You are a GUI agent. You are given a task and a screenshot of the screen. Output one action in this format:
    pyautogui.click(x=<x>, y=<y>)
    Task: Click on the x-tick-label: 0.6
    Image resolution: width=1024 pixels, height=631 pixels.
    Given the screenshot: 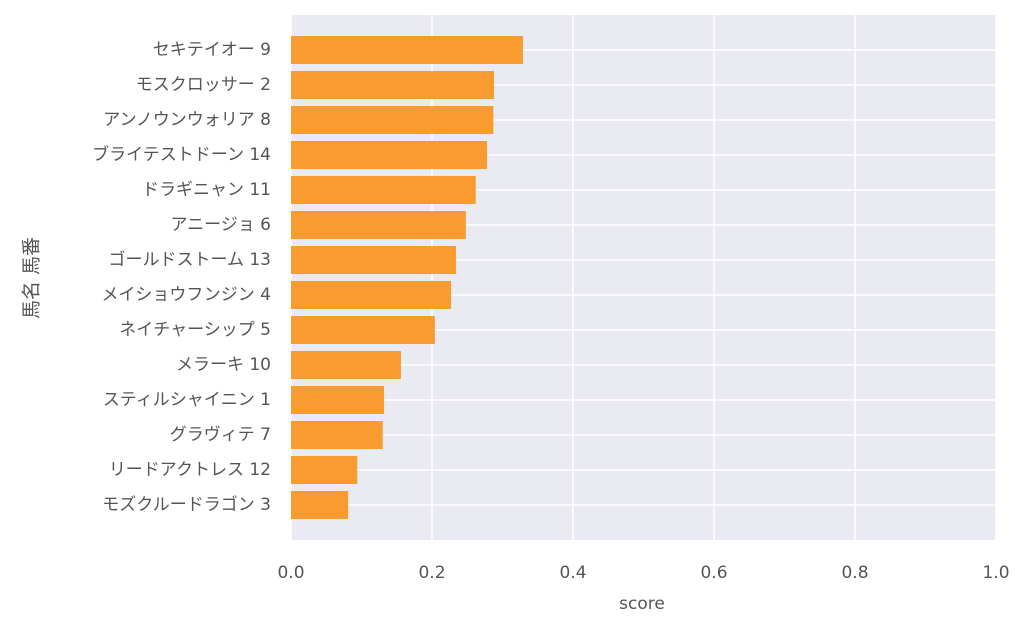 What is the action you would take?
    pyautogui.click(x=713, y=573)
    